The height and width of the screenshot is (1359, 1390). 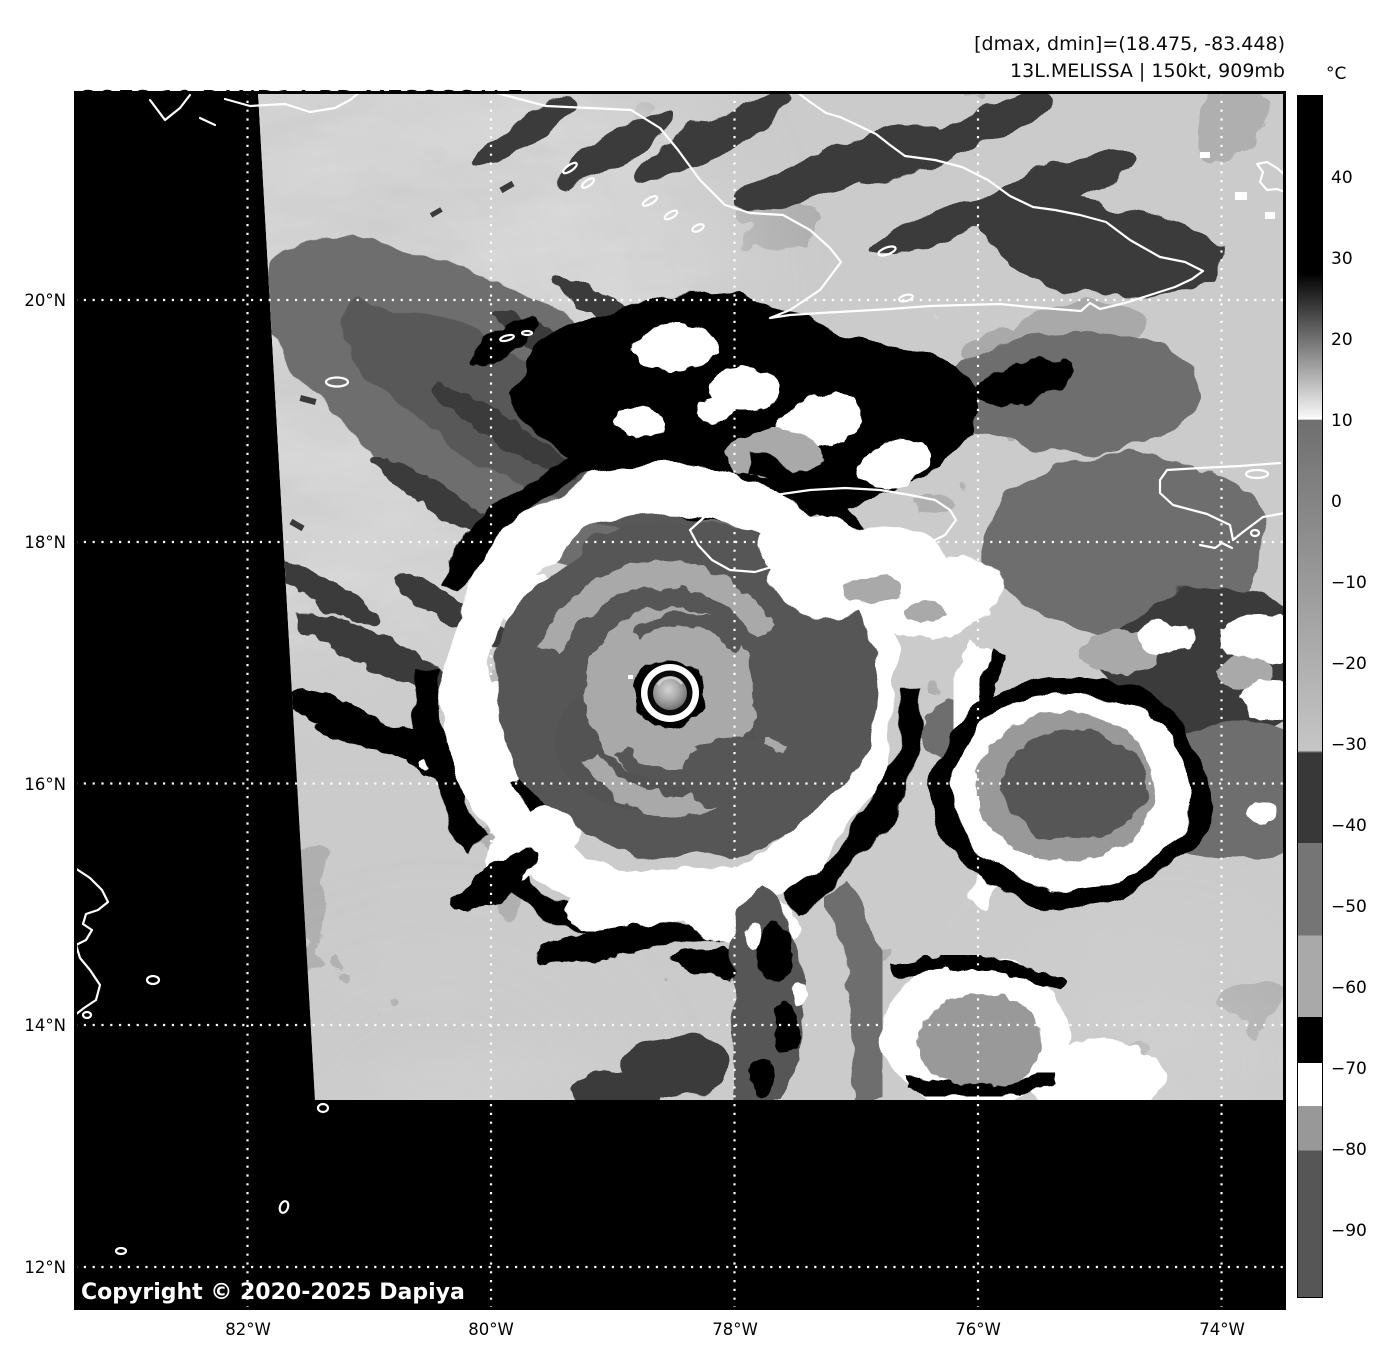 What do you see at coordinates (45, 300) in the screenshot?
I see `lat-tick-20n: 20°N` at bounding box center [45, 300].